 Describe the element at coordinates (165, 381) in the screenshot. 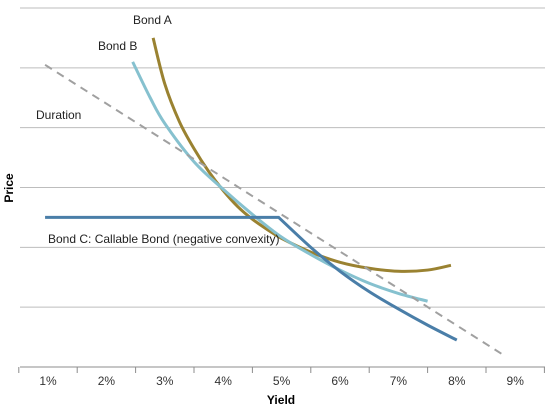

I see `x-tick-label: 3%` at that location.